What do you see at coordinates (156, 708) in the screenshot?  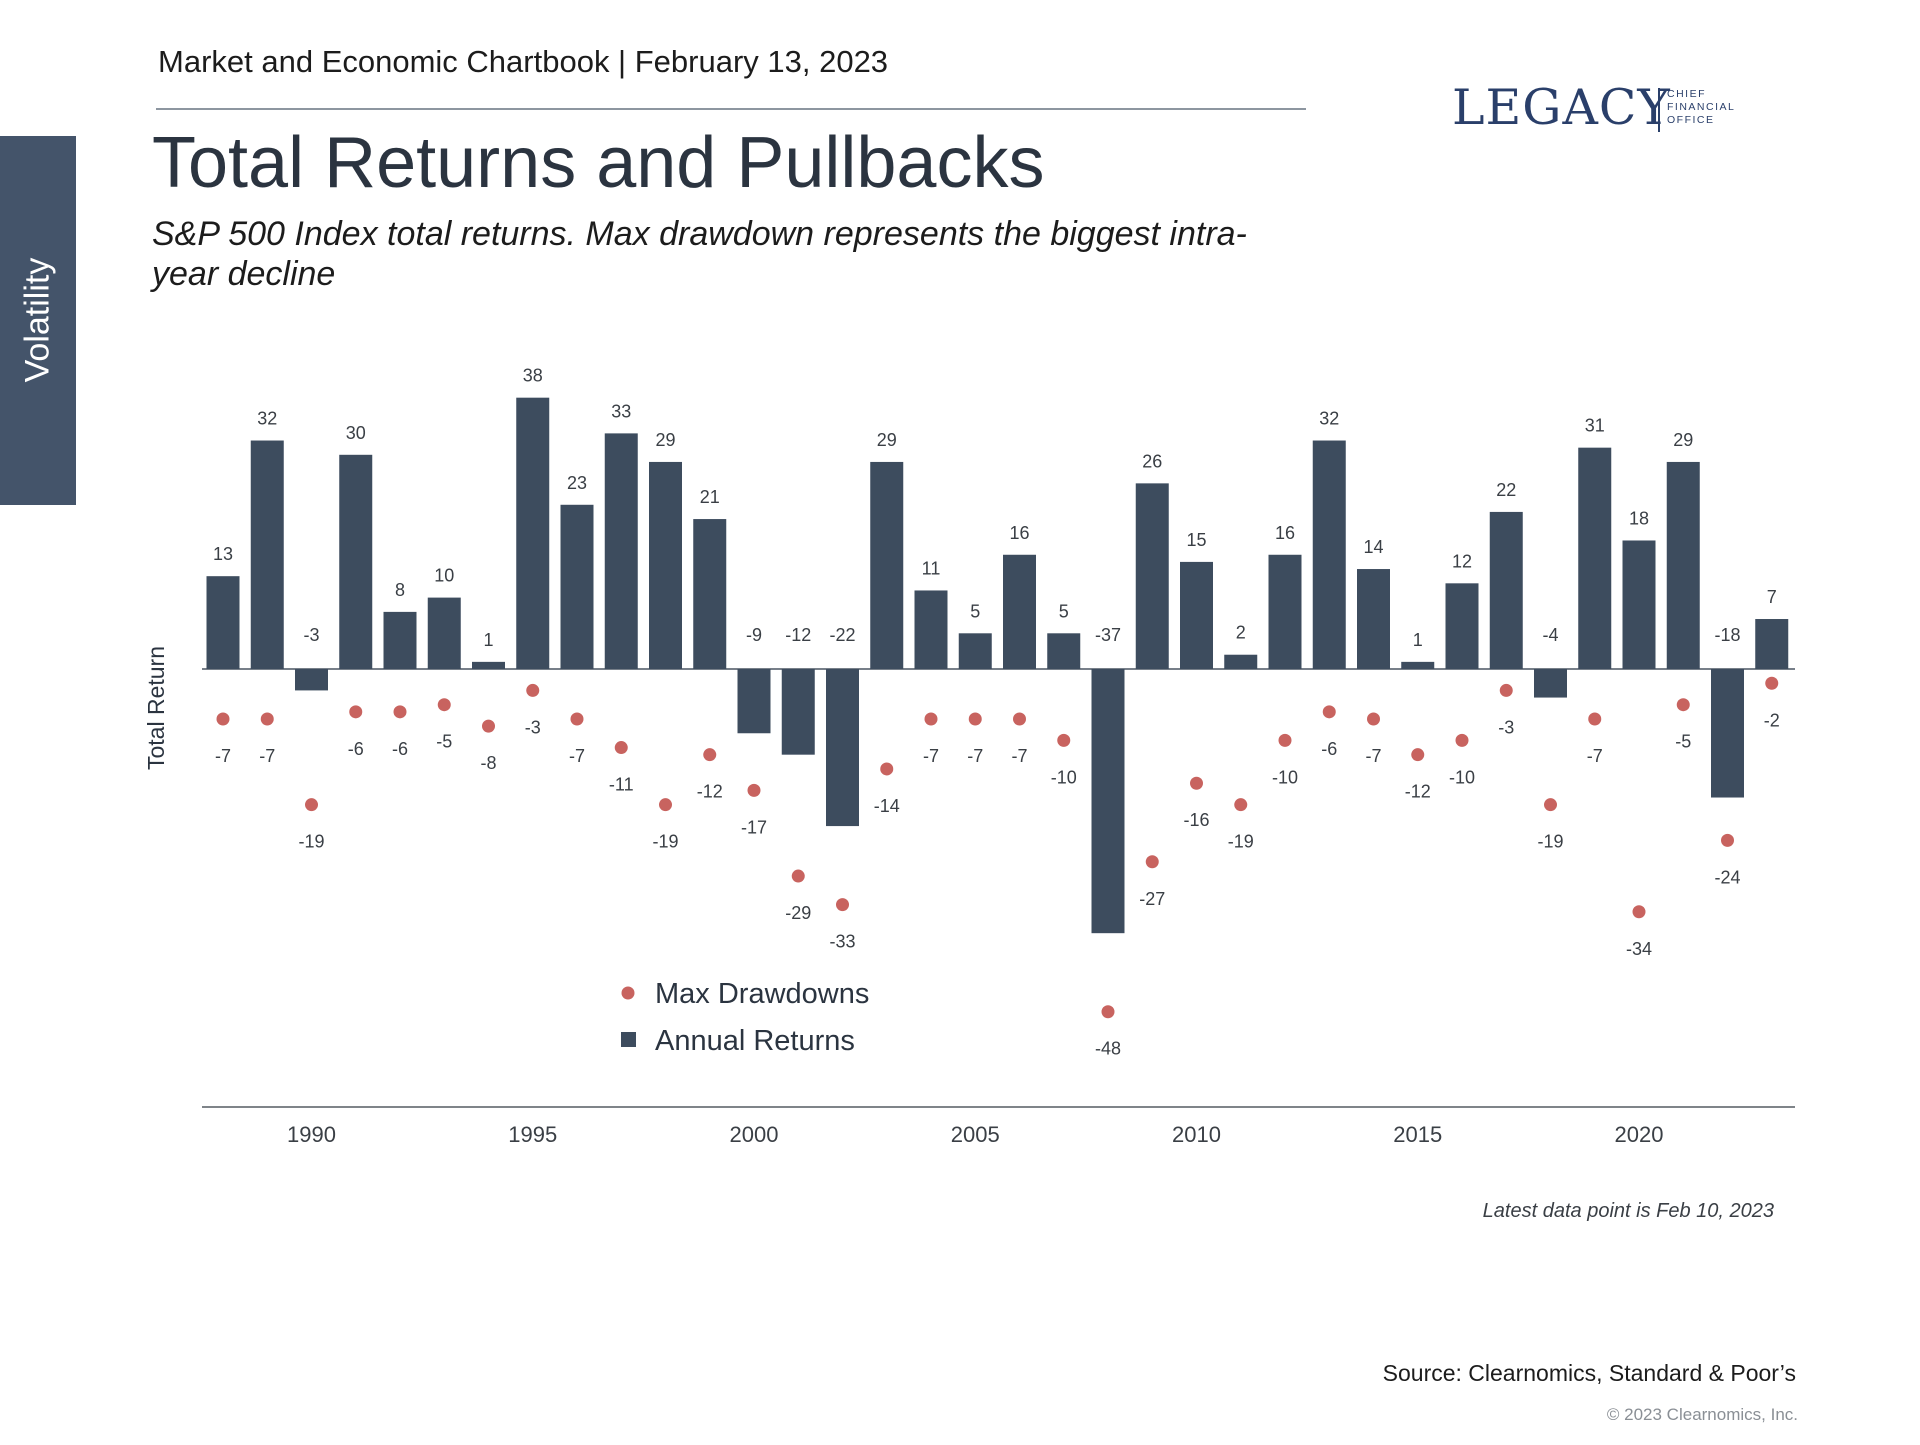 I see `y-axis-label: Total Return` at bounding box center [156, 708].